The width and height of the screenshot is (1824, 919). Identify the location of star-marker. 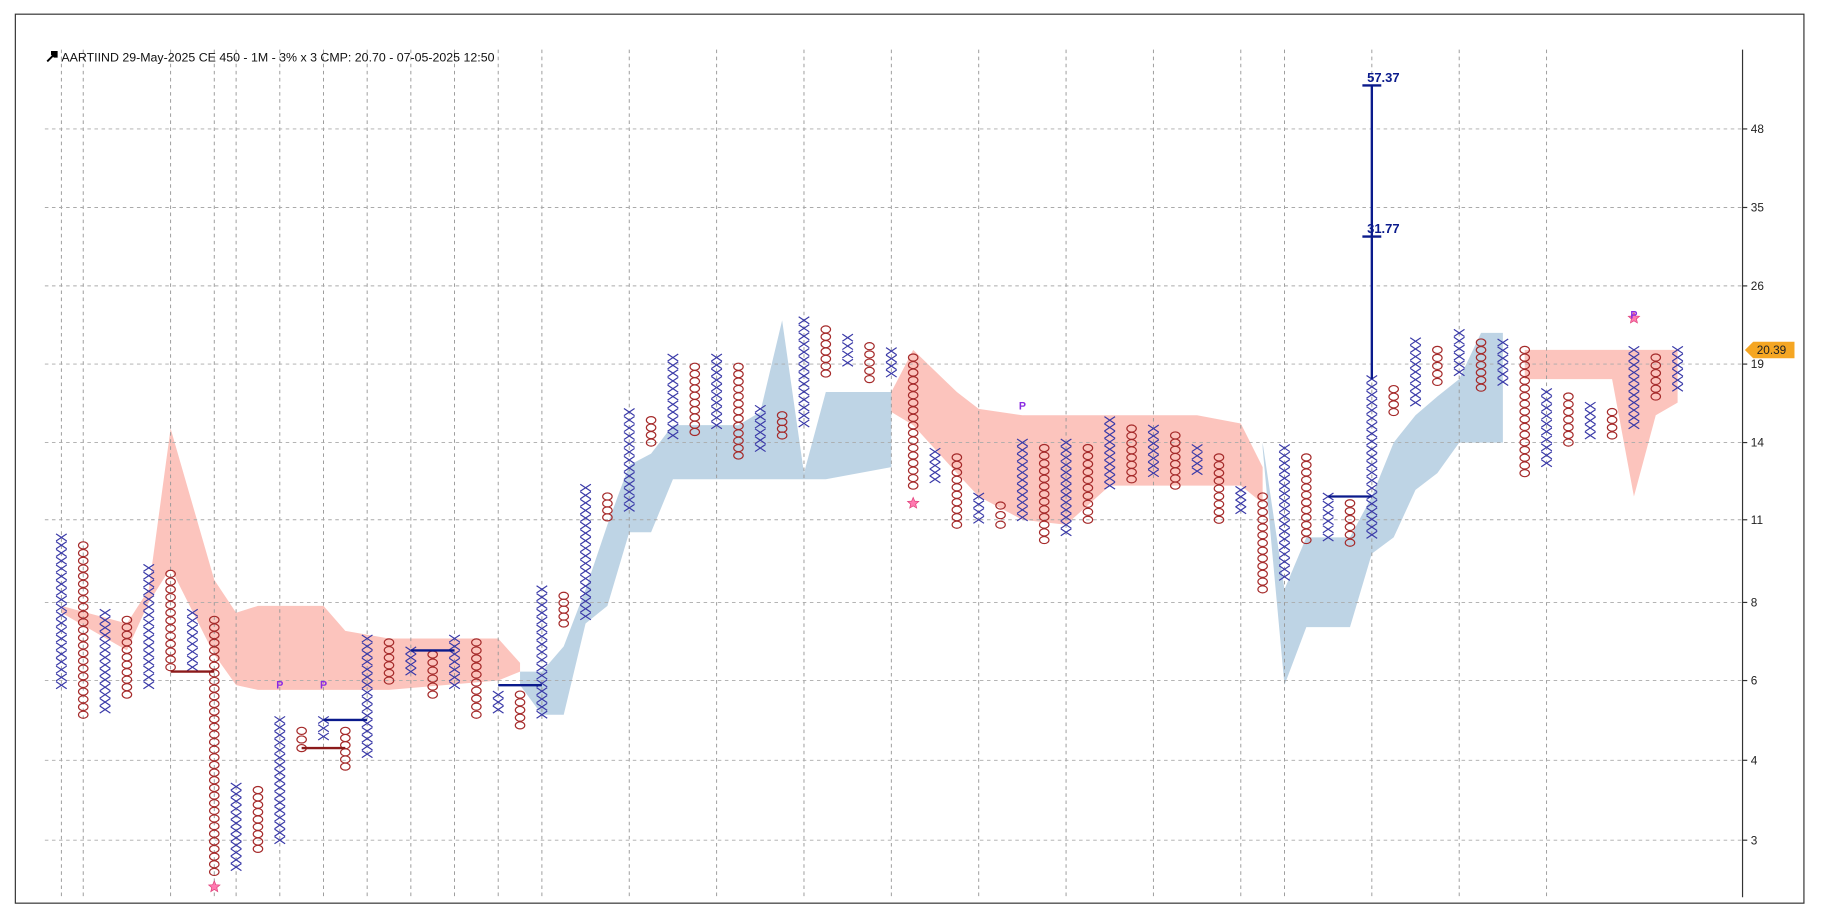
(214, 886).